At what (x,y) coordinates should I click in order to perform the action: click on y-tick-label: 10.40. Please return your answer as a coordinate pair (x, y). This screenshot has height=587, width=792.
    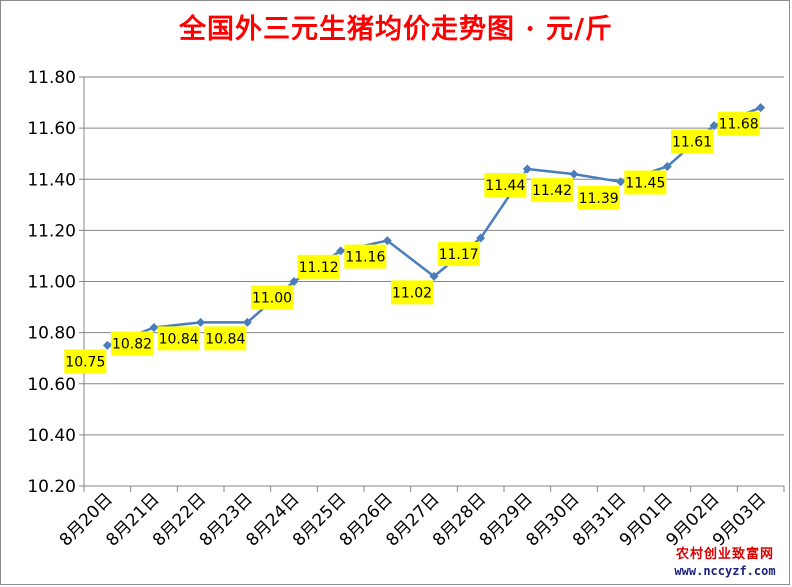
    Looking at the image, I should click on (51, 436).